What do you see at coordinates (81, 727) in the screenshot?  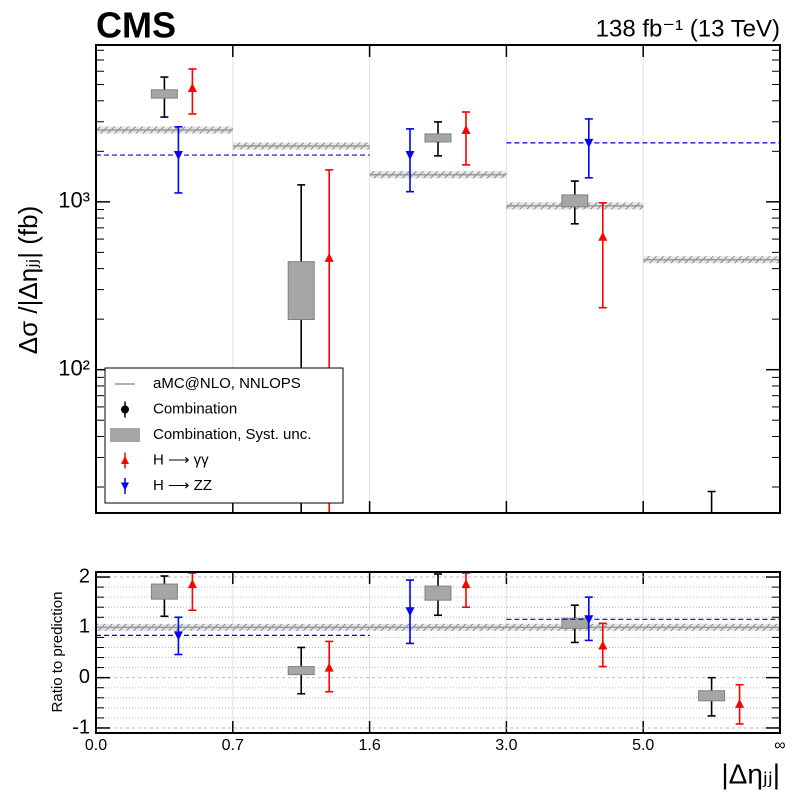 I see `y-tick-label: -1` at bounding box center [81, 727].